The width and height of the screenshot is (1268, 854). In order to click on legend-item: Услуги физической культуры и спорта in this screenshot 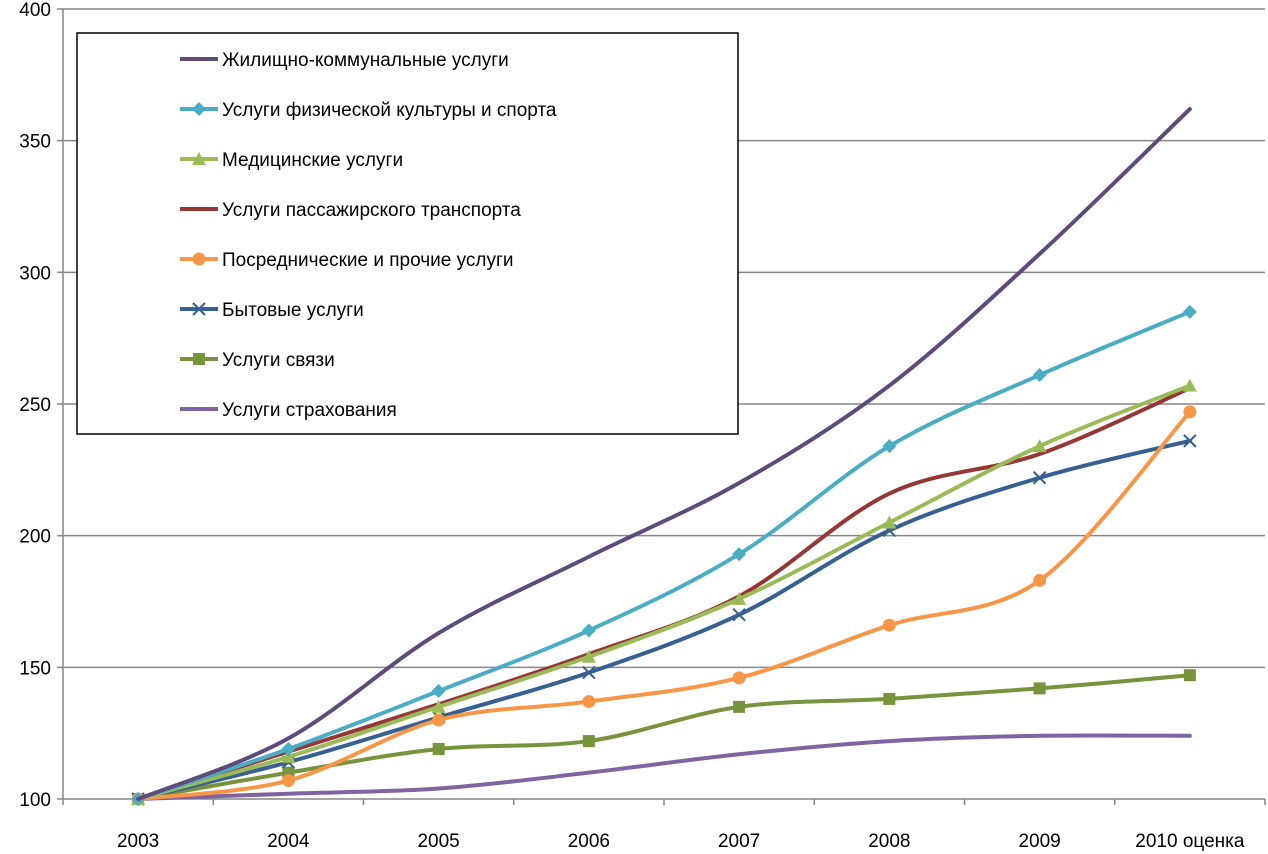, I will do `click(368, 110)`.